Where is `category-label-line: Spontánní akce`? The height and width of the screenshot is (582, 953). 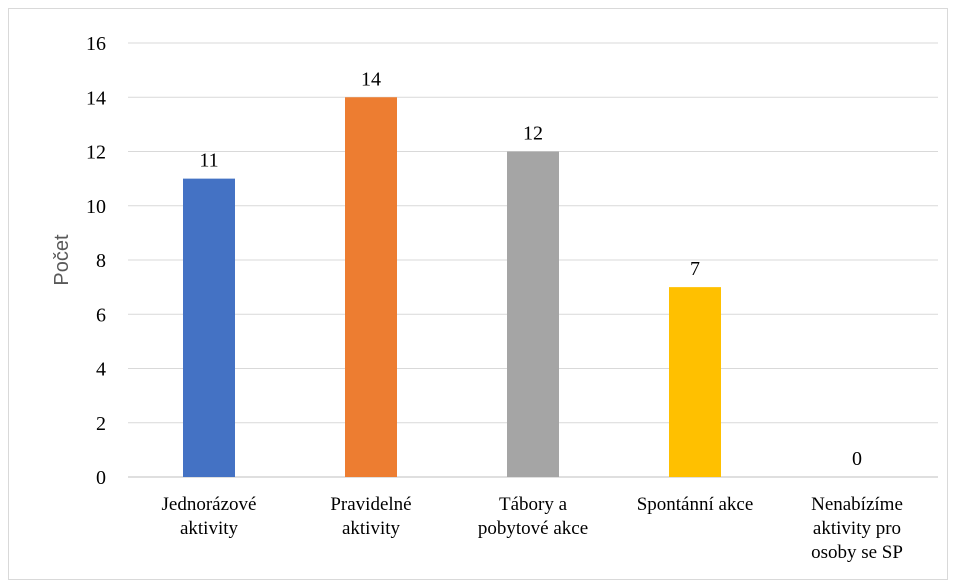 category-label-line: Spontánní akce is located at coordinates (695, 504).